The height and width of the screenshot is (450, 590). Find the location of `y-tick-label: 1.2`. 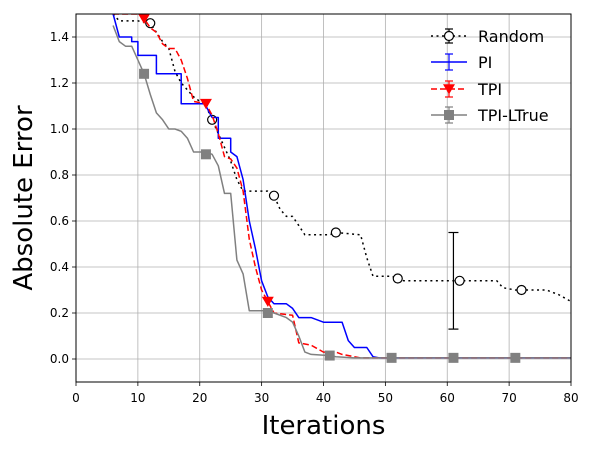

y-tick-label: 1.2 is located at coordinates (59, 83).